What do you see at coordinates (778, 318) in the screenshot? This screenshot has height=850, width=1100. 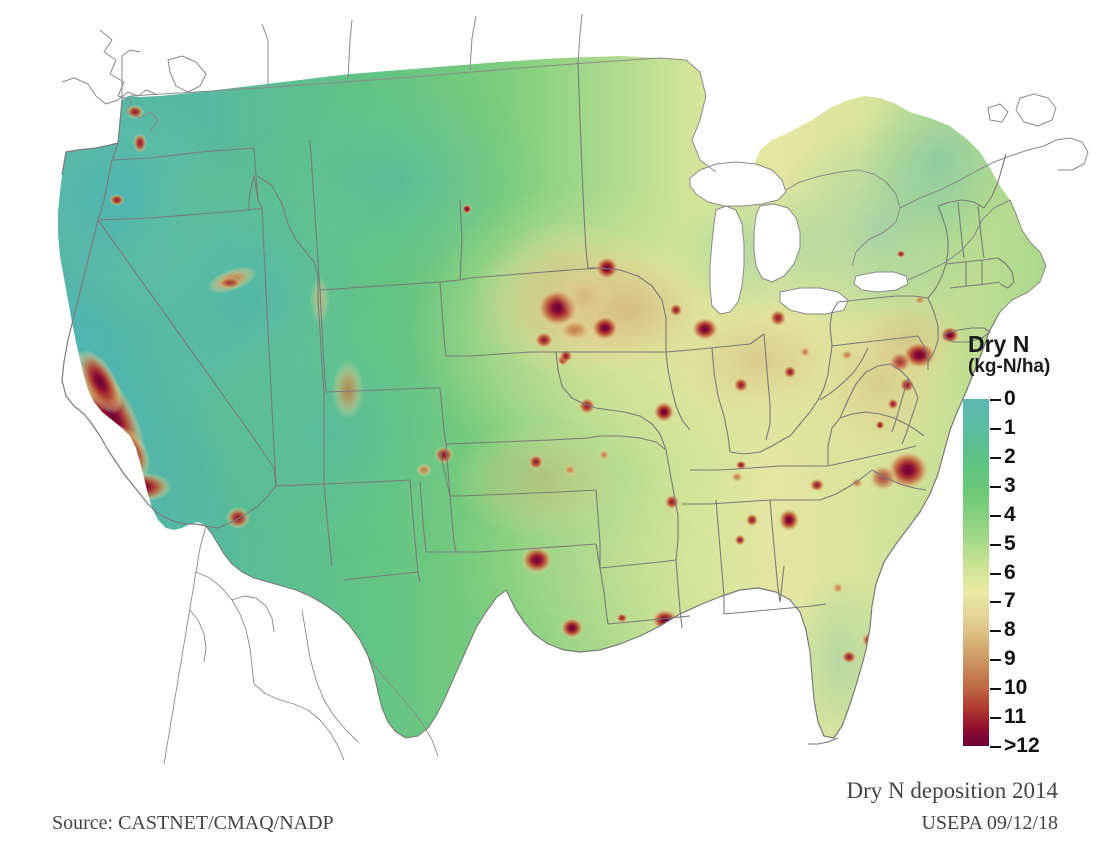 I see `hotspot-detroit` at bounding box center [778, 318].